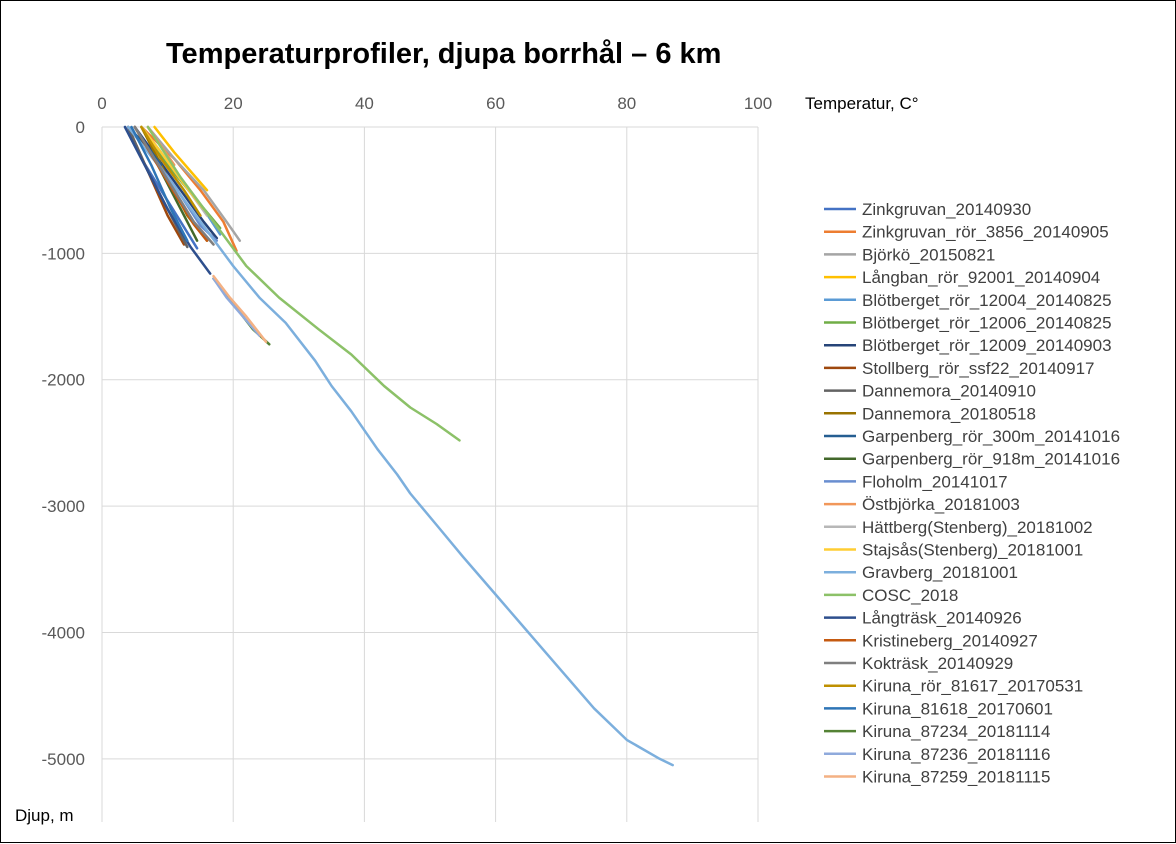  Describe the element at coordinates (987, 345) in the screenshot. I see `legend-entry: Blötberget_rör_12009_20140903` at that location.